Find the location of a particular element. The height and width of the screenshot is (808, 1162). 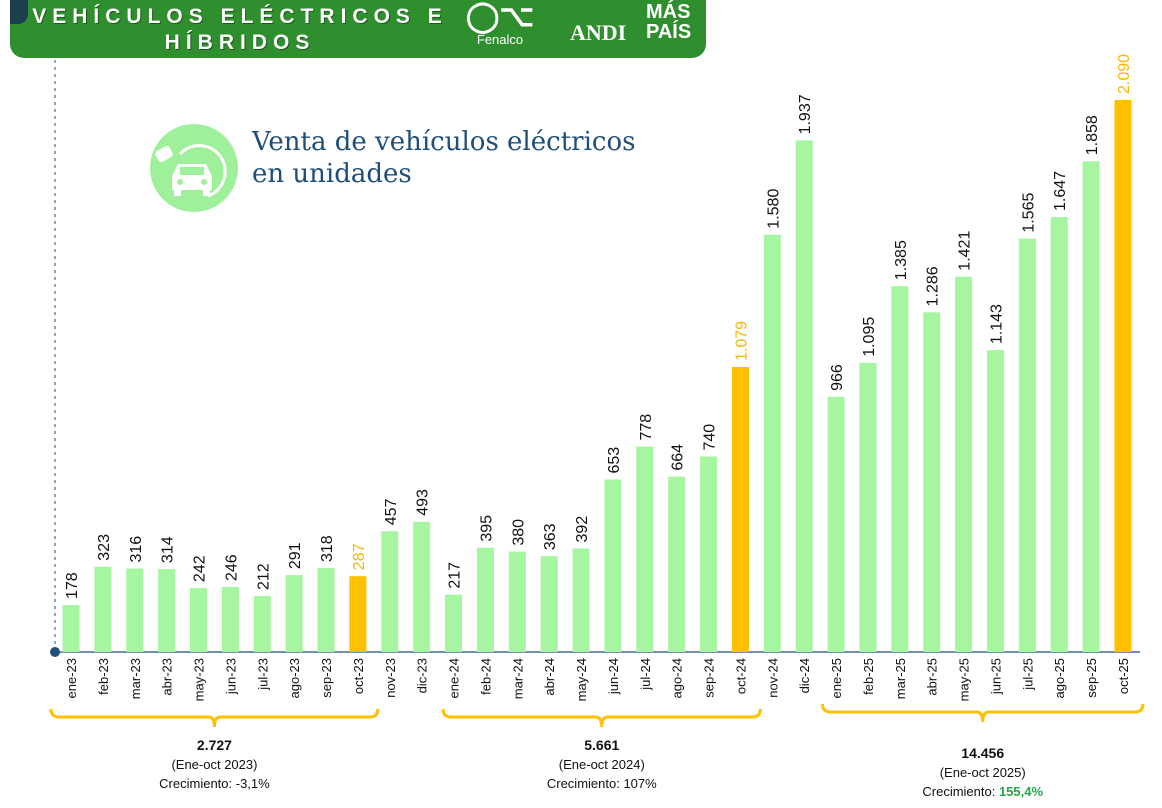

tick-label-nov-23: nov-23 is located at coordinates (390, 678).